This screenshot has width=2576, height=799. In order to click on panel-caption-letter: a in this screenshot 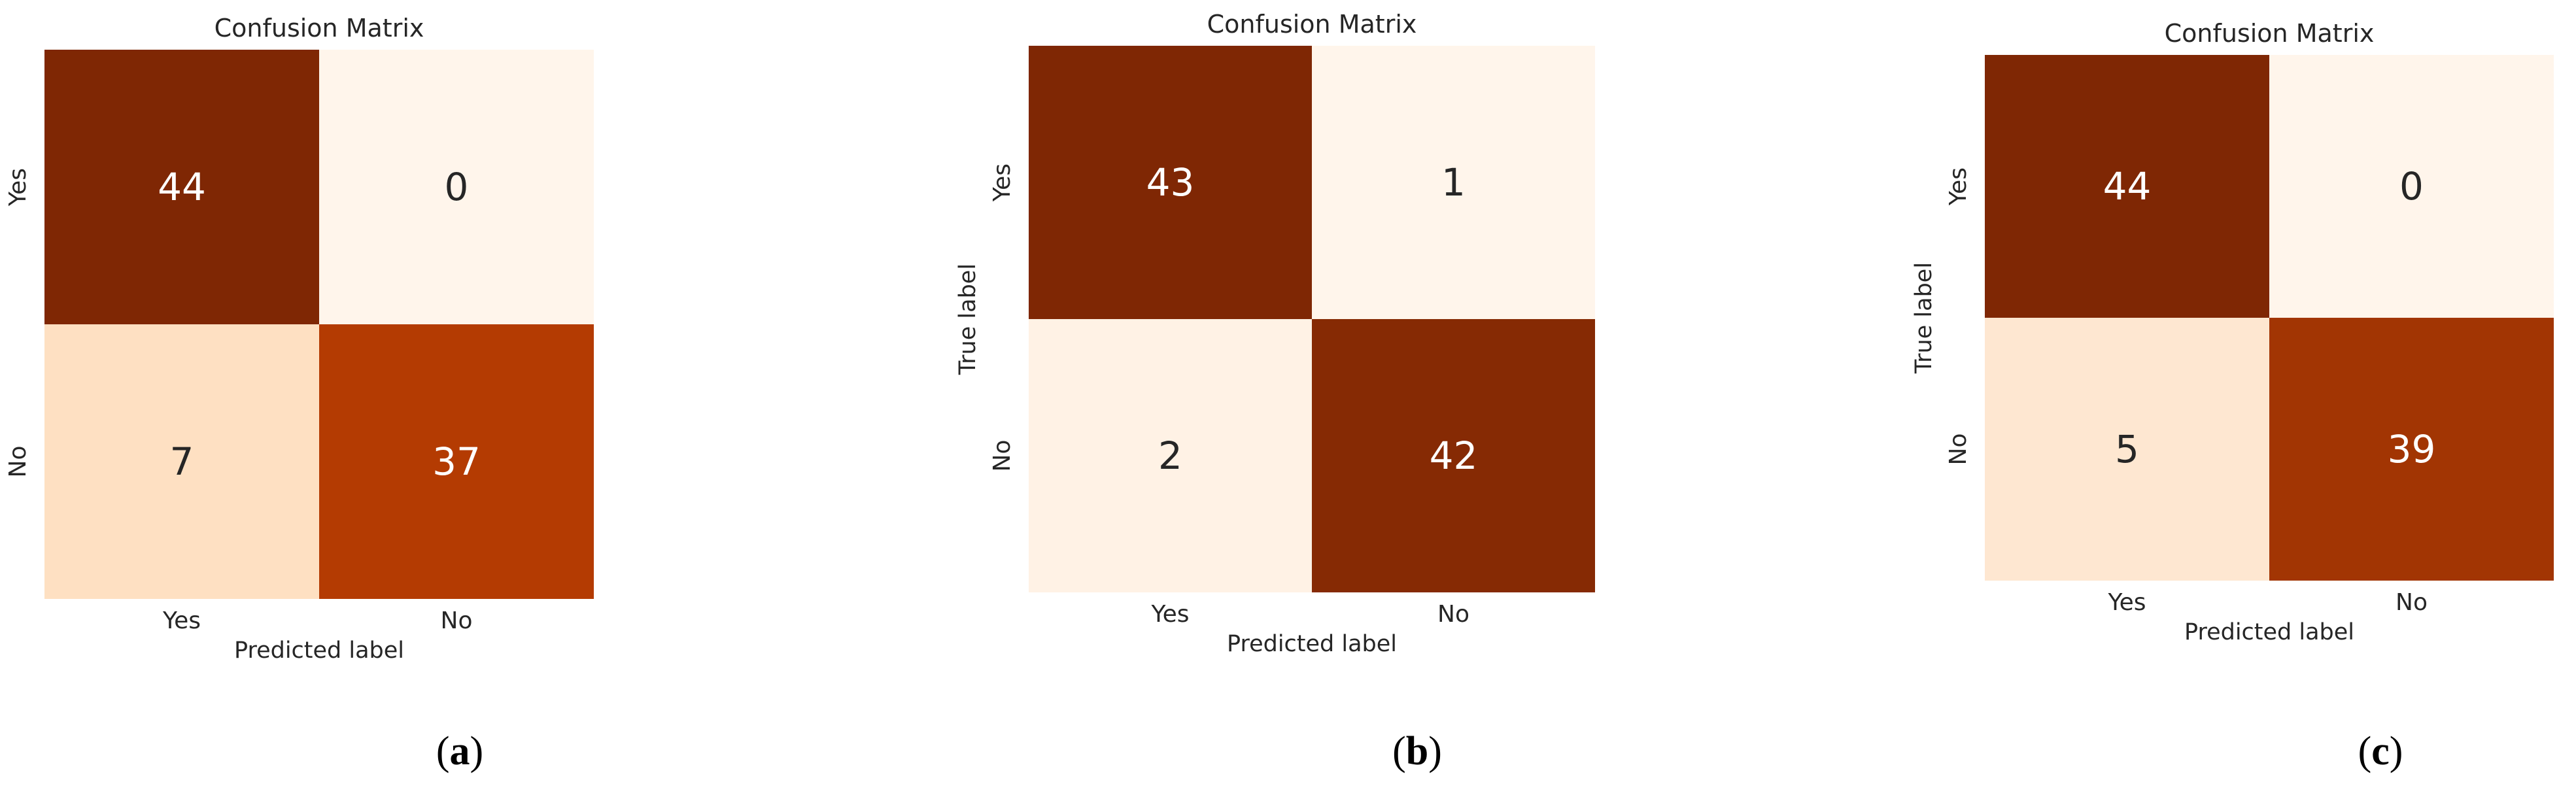, I will do `click(460, 751)`.